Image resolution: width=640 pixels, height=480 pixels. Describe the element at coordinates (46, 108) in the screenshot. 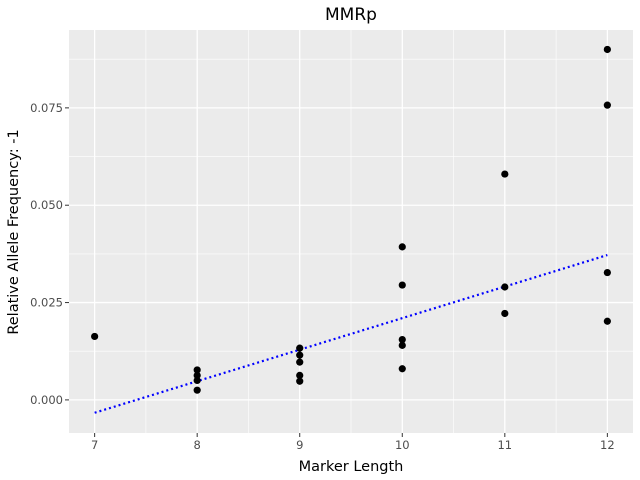

I see `y-tick-label: 0.075` at that location.